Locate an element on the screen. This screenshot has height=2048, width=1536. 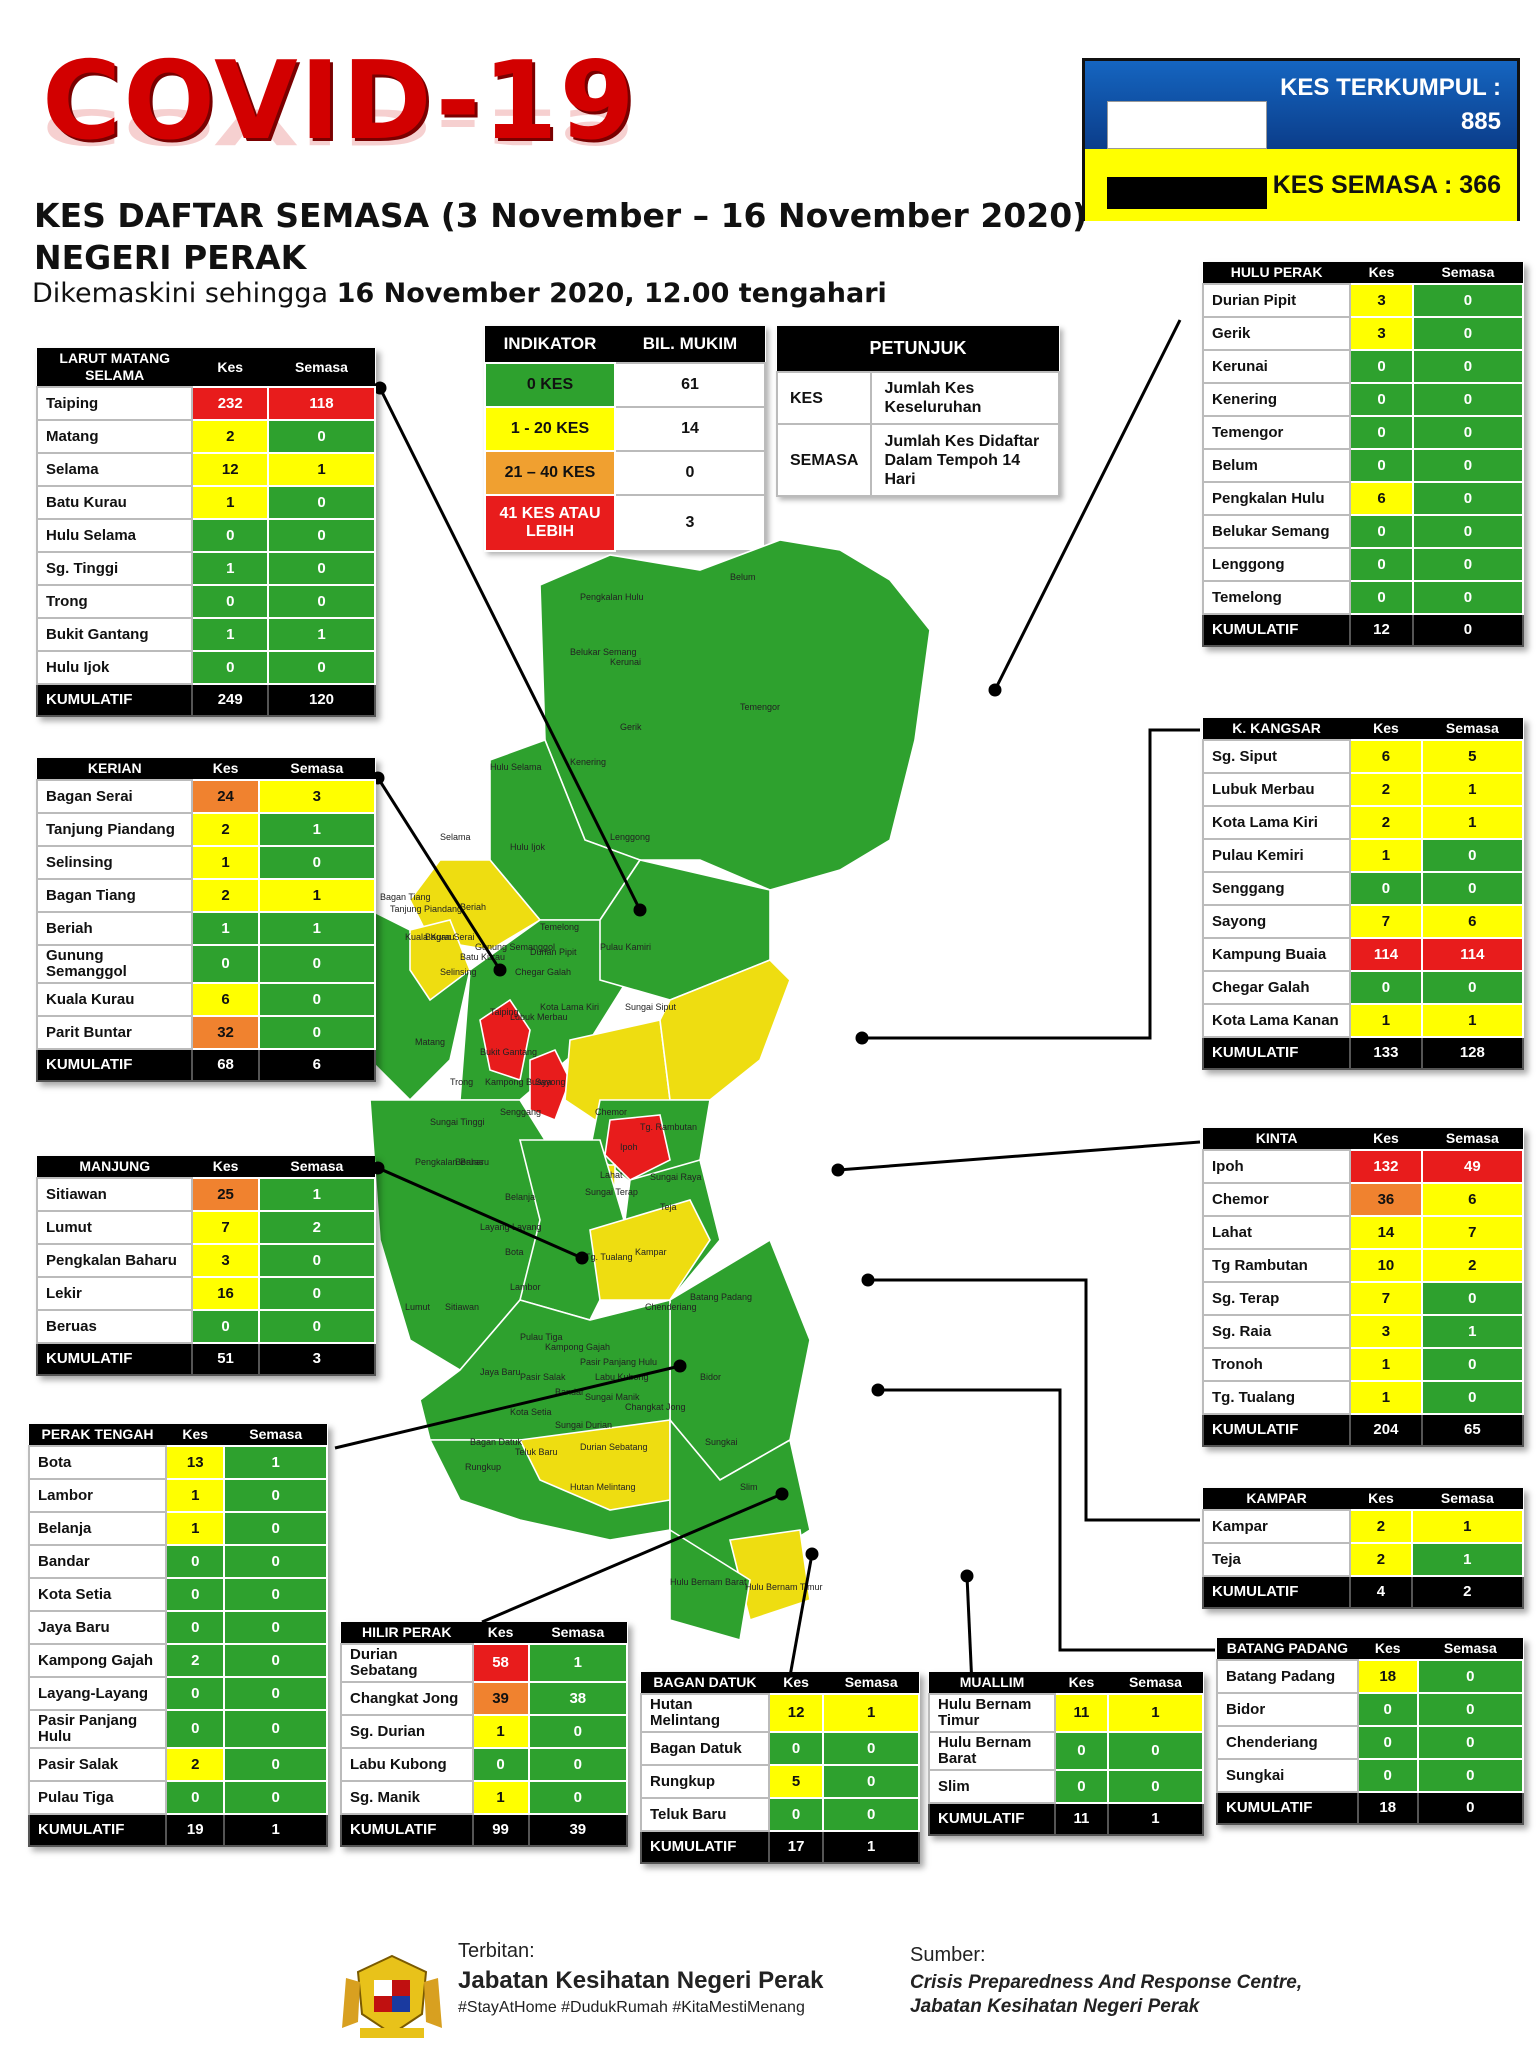
district-name: MANJUNG is located at coordinates (115, 1167).